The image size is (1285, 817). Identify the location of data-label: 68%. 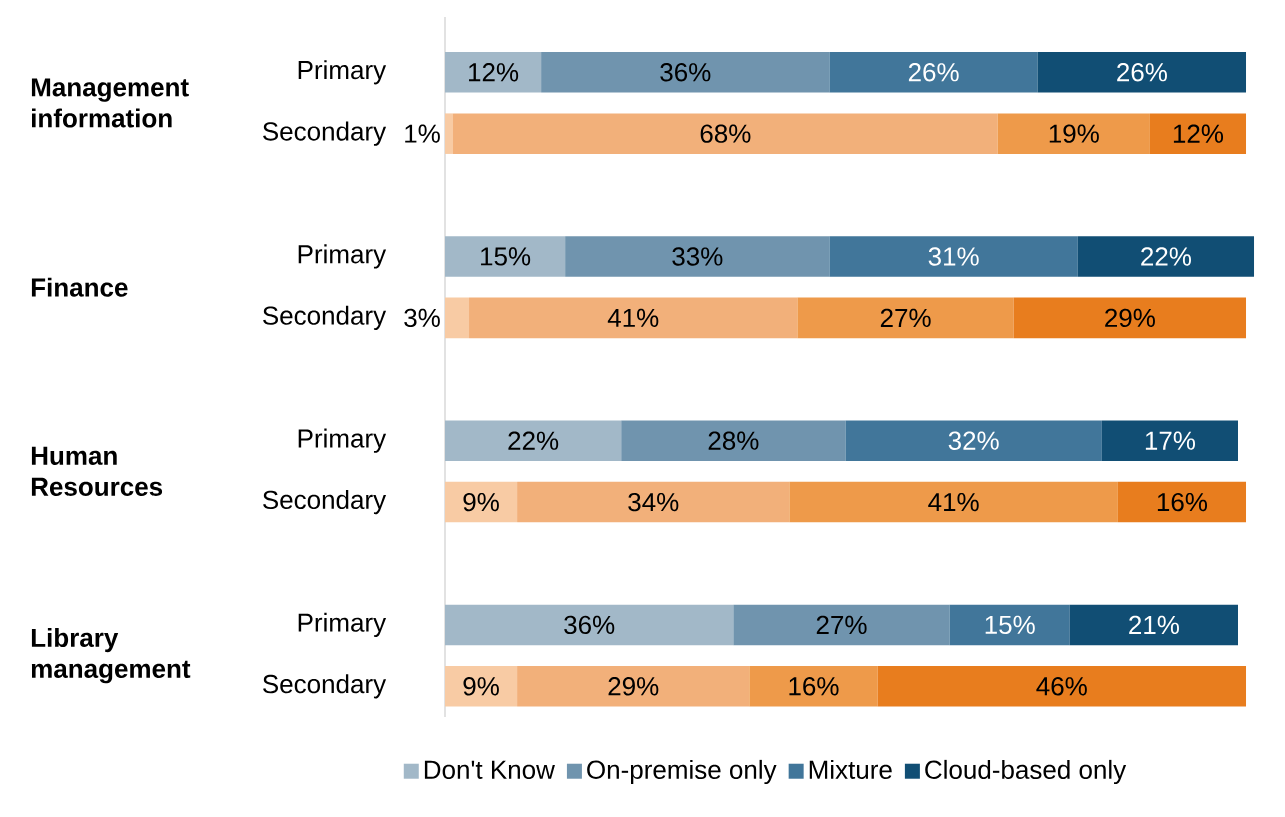
(725, 133).